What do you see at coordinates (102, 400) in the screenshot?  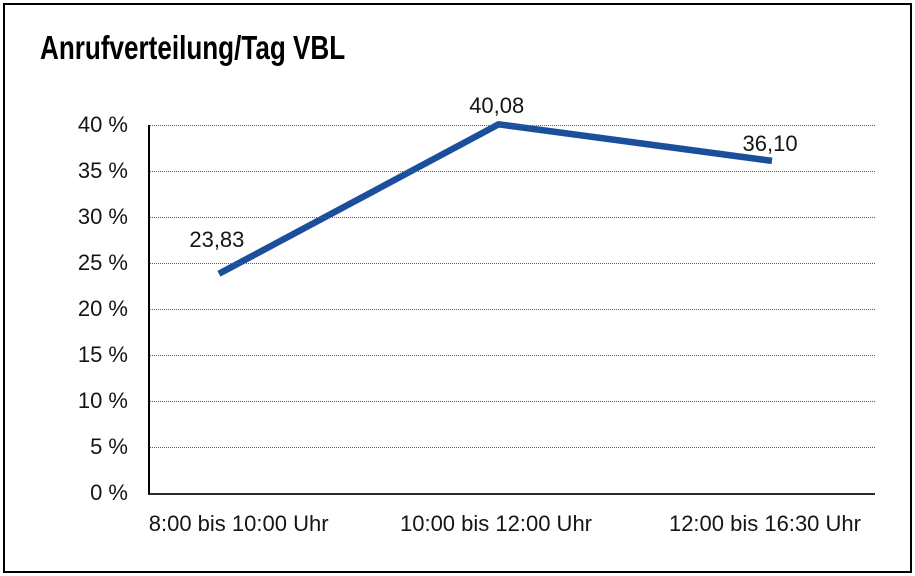 I see `y-tick-label: 10 %` at bounding box center [102, 400].